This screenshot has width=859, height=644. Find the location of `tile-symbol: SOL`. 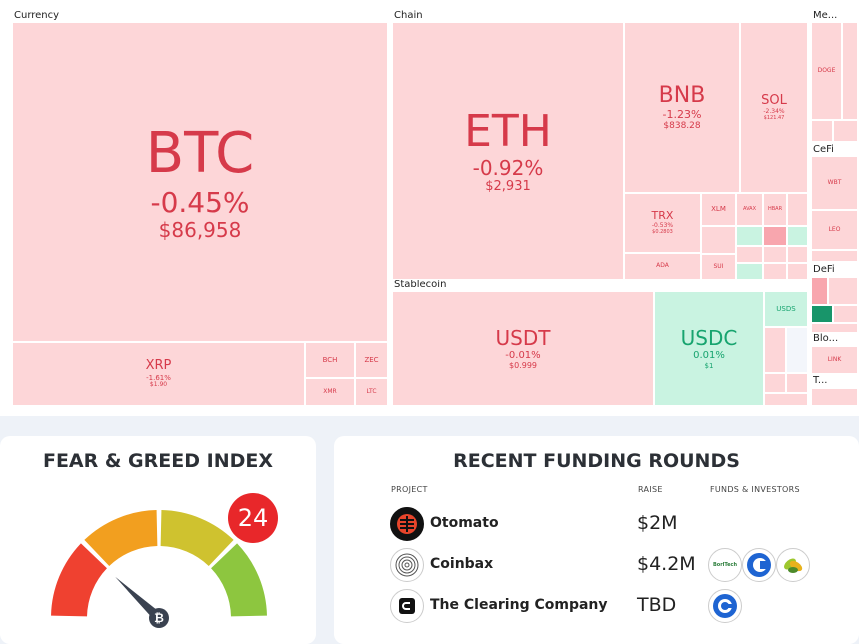

tile-symbol: SOL is located at coordinates (774, 100).